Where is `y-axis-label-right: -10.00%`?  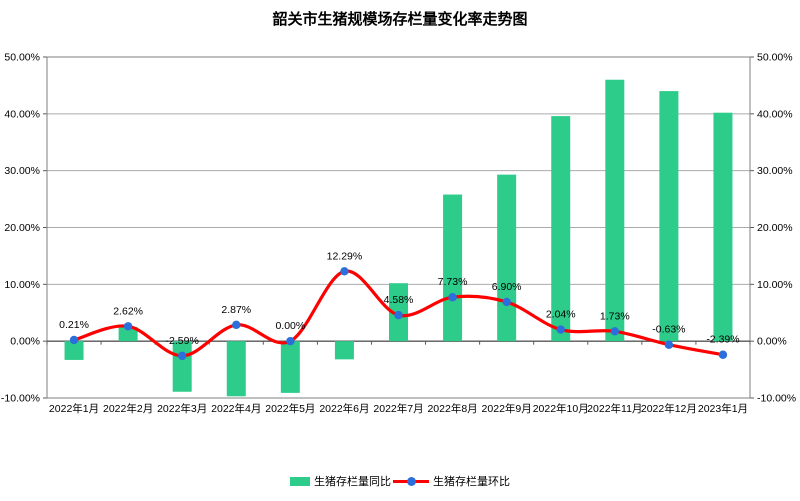
y-axis-label-right: -10.00% is located at coordinates (776, 399).